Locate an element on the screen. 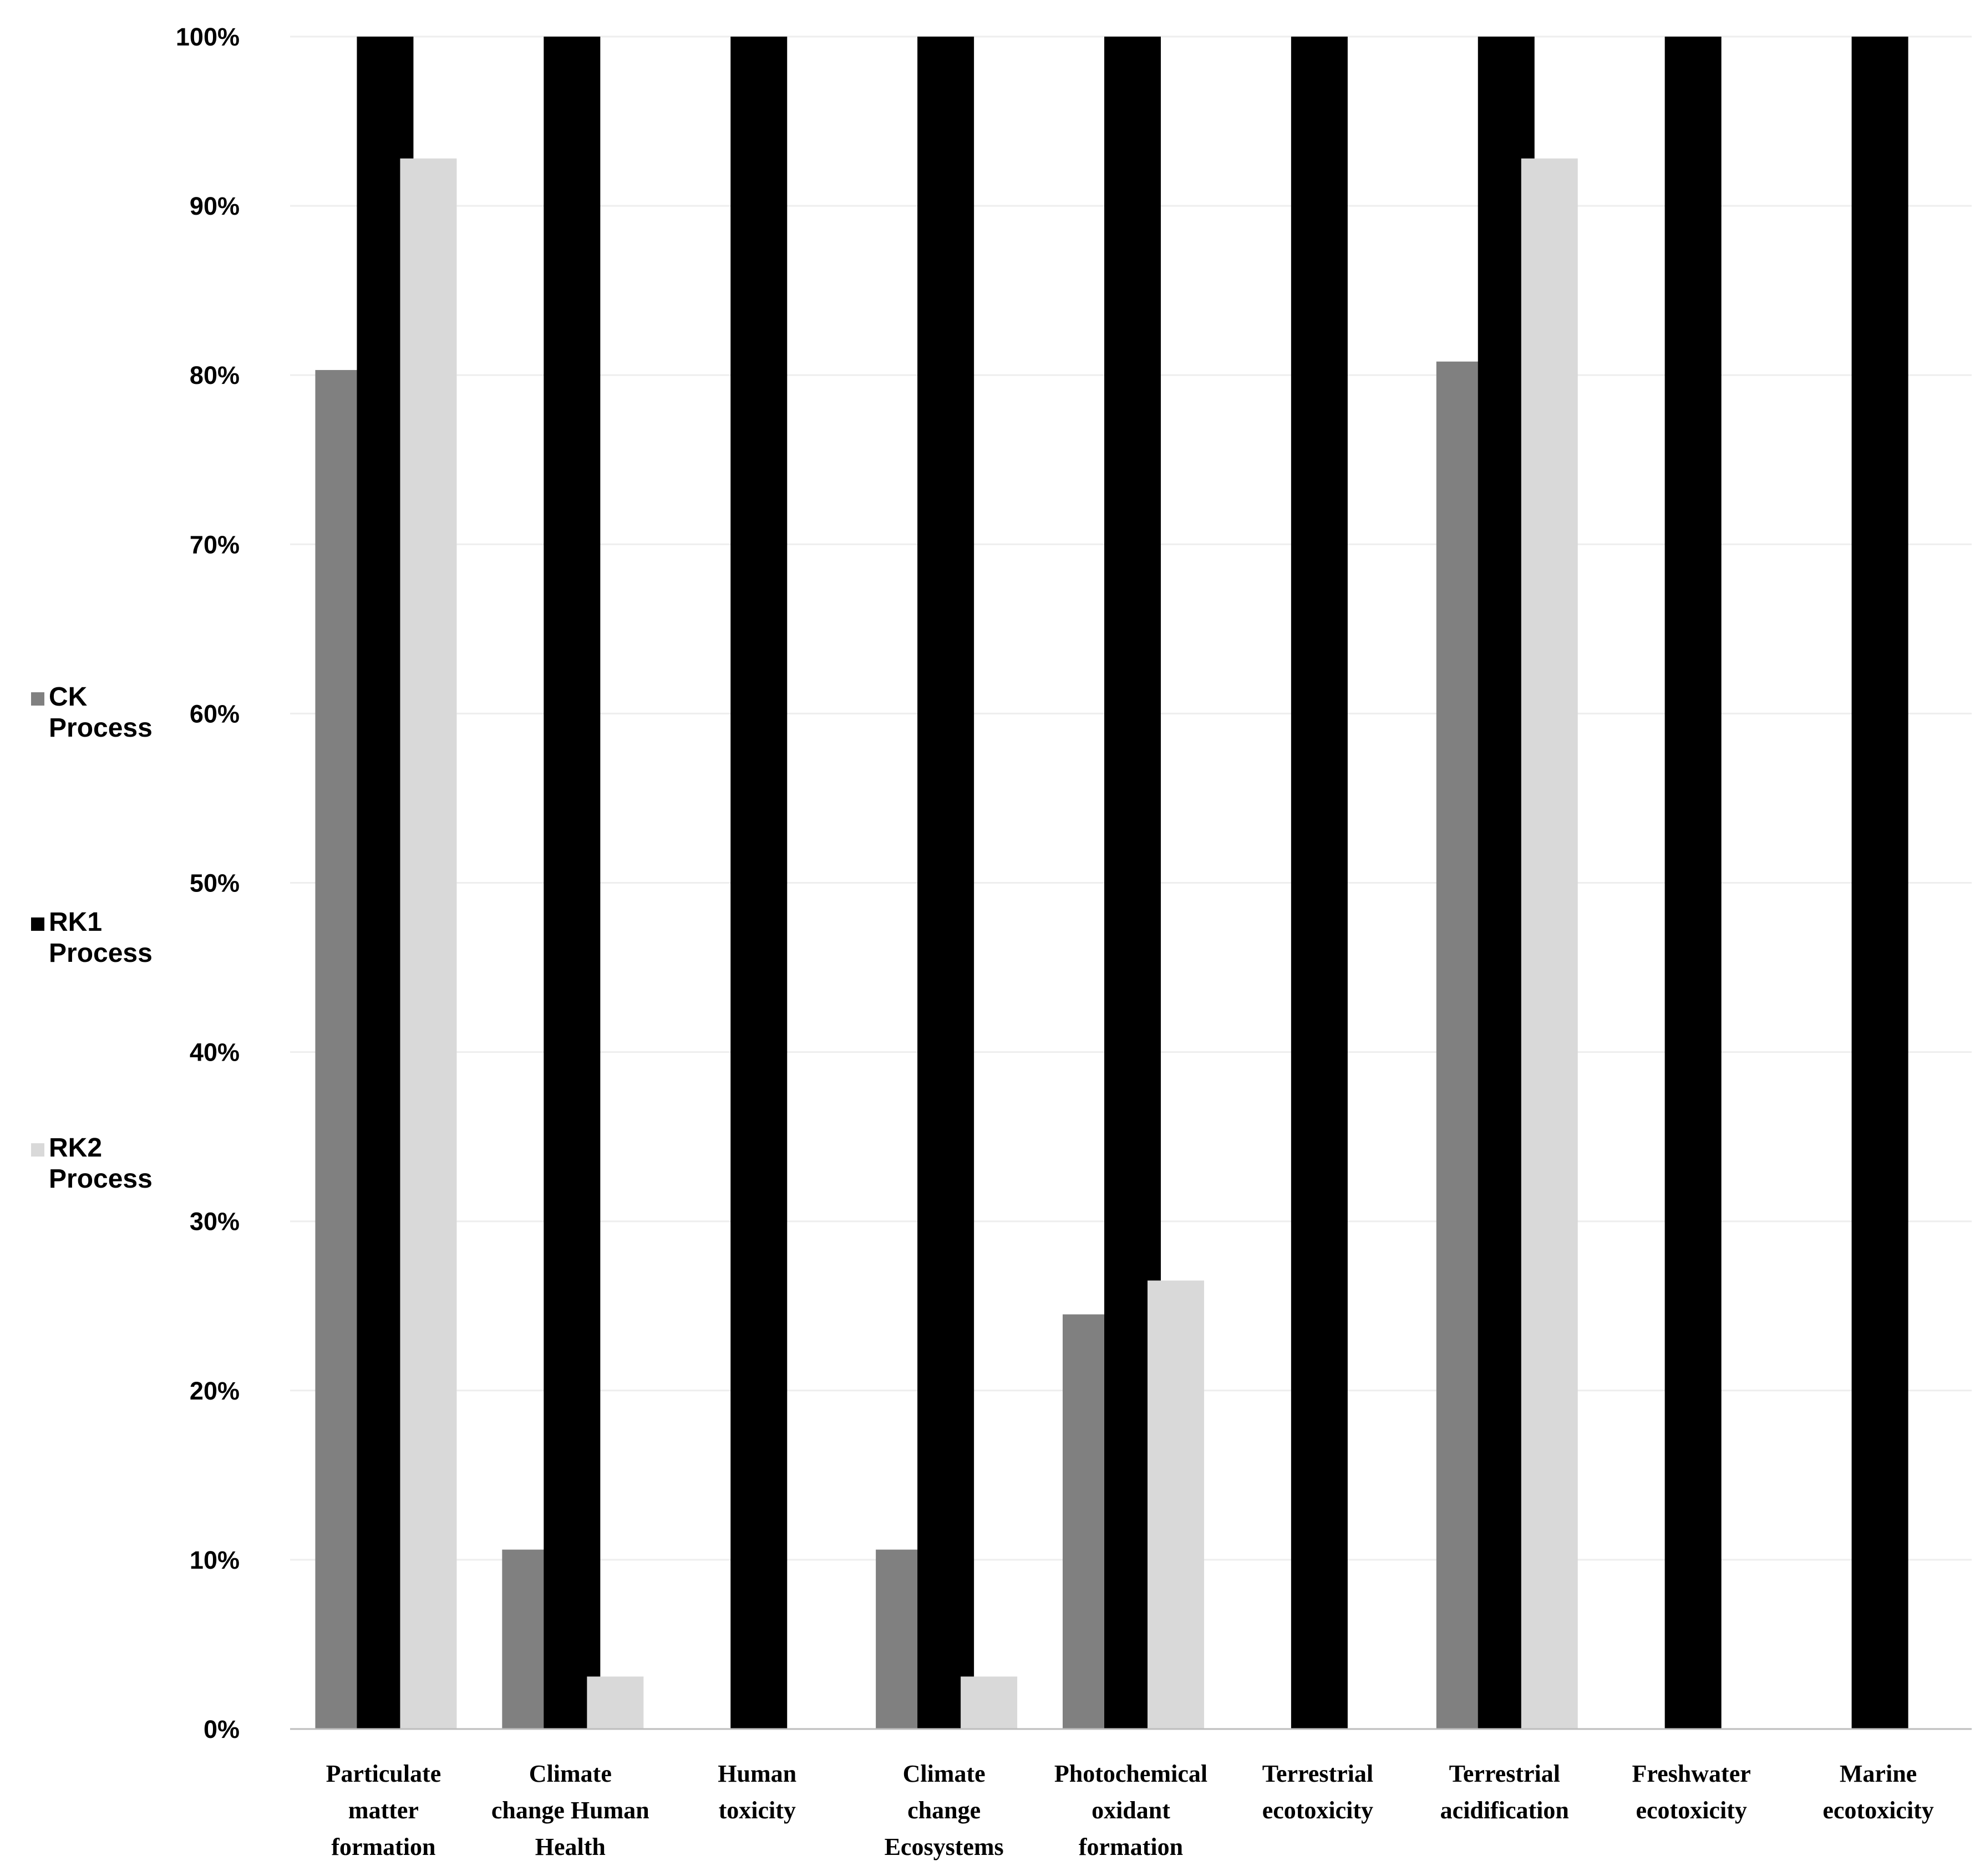 The height and width of the screenshot is (1876, 1985). y-axis-ticks: 0% 10% 20% 30% 40% 50% 60% 70% 80% 90% 100% is located at coordinates (208, 883).